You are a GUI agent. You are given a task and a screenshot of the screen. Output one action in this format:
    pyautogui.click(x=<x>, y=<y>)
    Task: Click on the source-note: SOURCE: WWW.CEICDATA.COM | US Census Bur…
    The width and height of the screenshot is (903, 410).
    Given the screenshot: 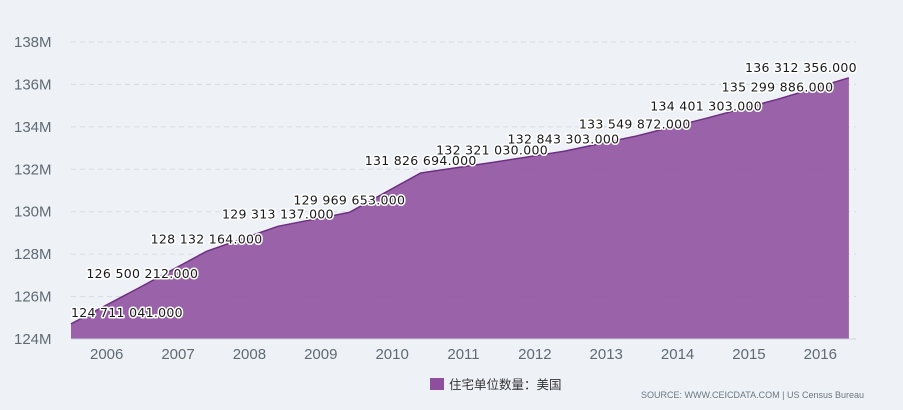 What is the action you would take?
    pyautogui.click(x=752, y=395)
    